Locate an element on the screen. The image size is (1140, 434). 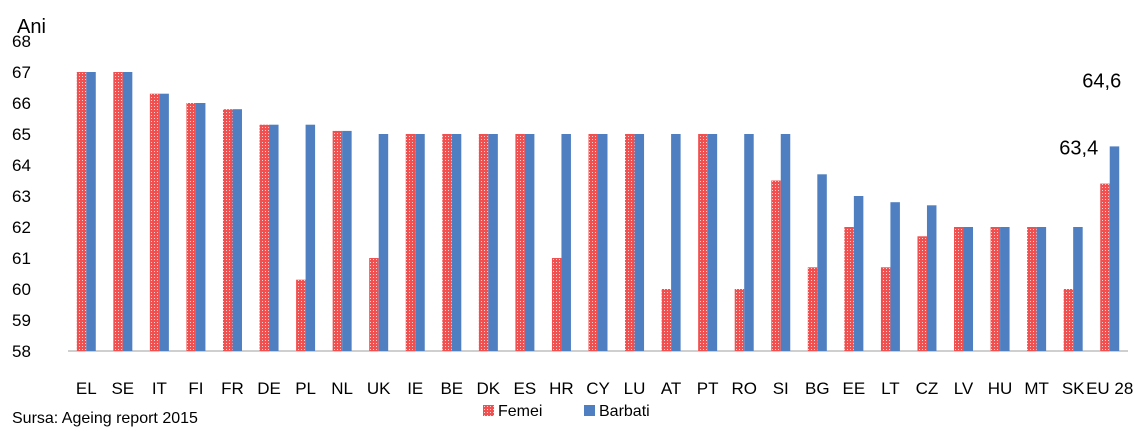
x-tick-label: SE is located at coordinates (122, 388).